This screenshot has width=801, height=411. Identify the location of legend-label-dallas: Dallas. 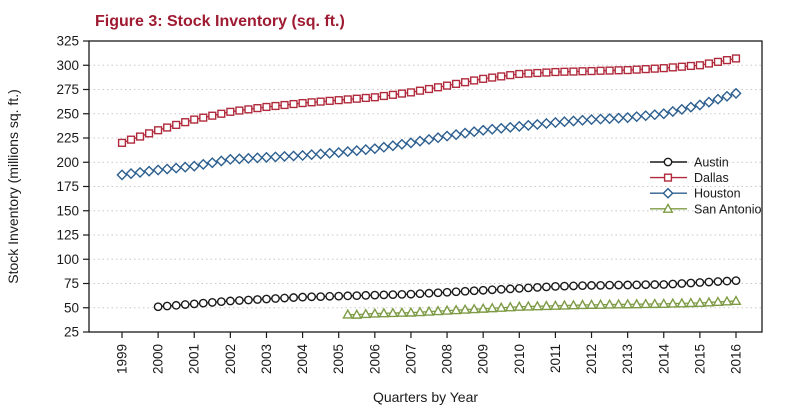
(711, 178).